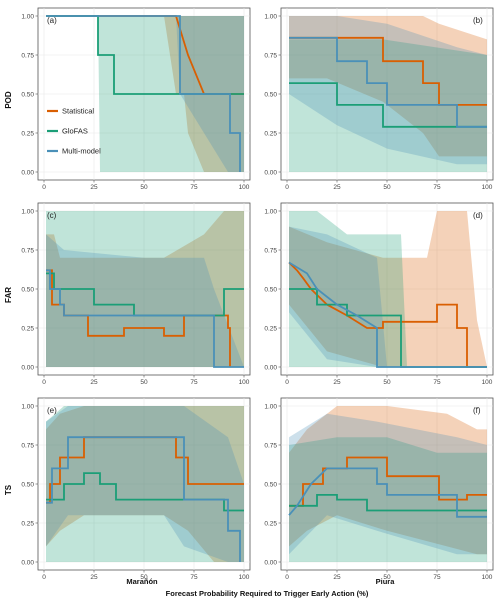 This screenshot has width=500, height=601. What do you see at coordinates (52, 410) in the screenshot?
I see `panel-label: (e)` at bounding box center [52, 410].